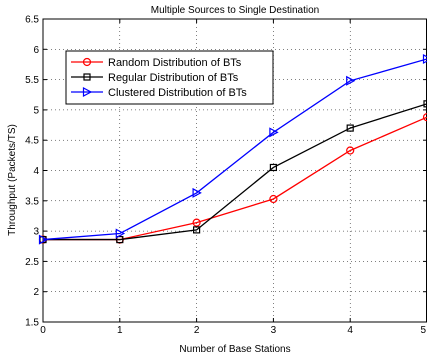 The width and height of the screenshot is (427, 358). I want to click on y-tick-label: 4, so click(36, 171).